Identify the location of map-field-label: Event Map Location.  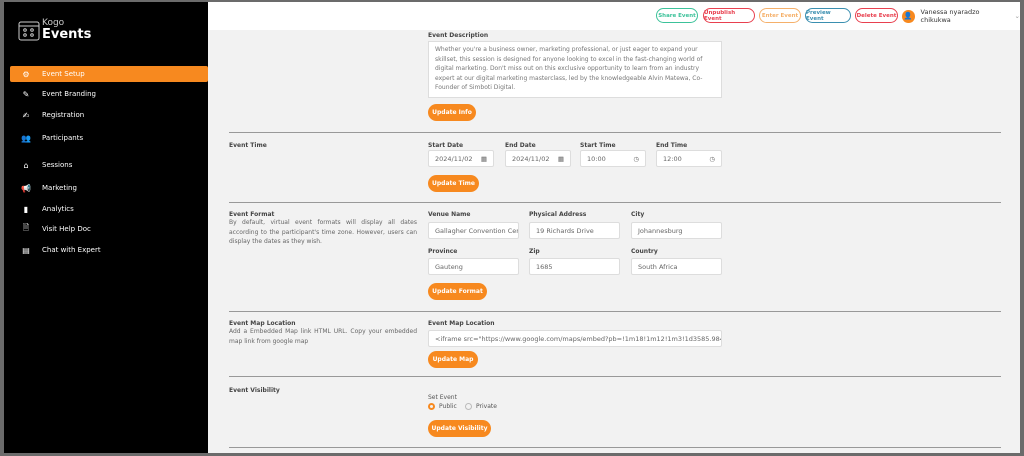
(461, 323).